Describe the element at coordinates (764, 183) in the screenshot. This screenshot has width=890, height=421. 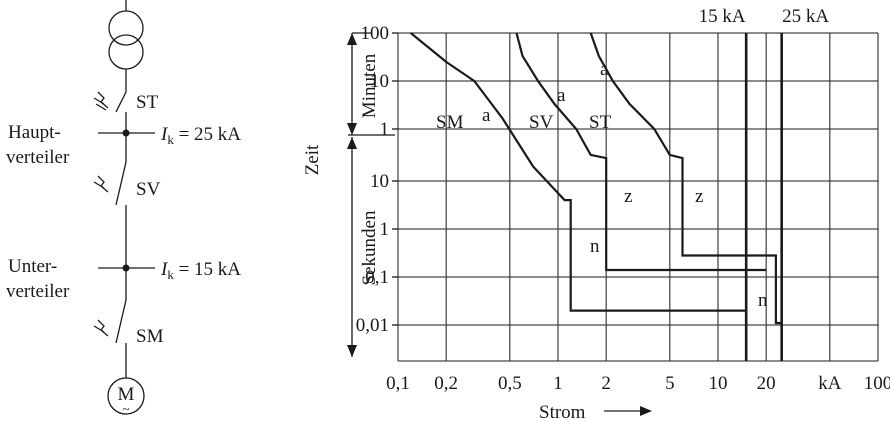
I see `short-circuit-limits: 15 kA 25 kA` at that location.